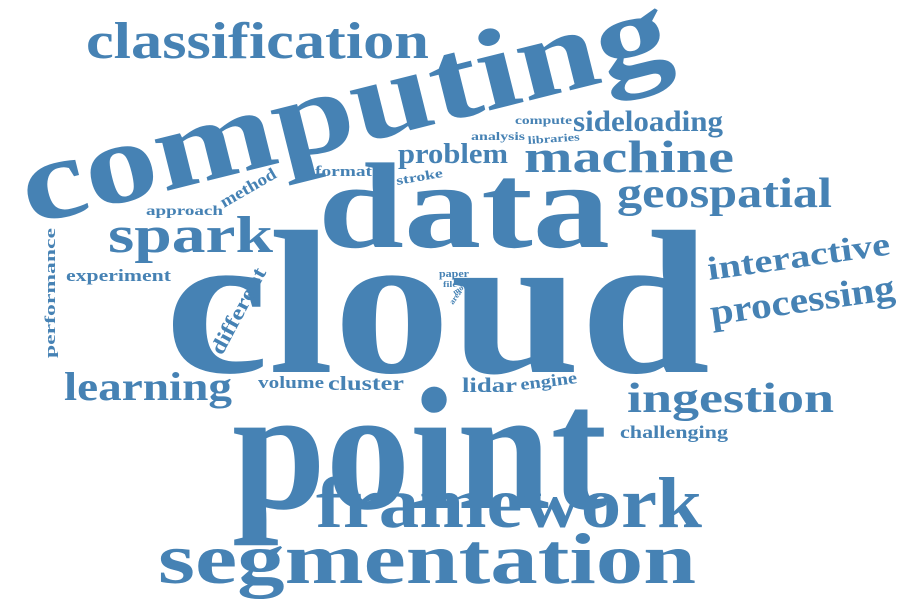 The width and height of the screenshot is (900, 605). I want to click on word-cluster: cluster, so click(366, 384).